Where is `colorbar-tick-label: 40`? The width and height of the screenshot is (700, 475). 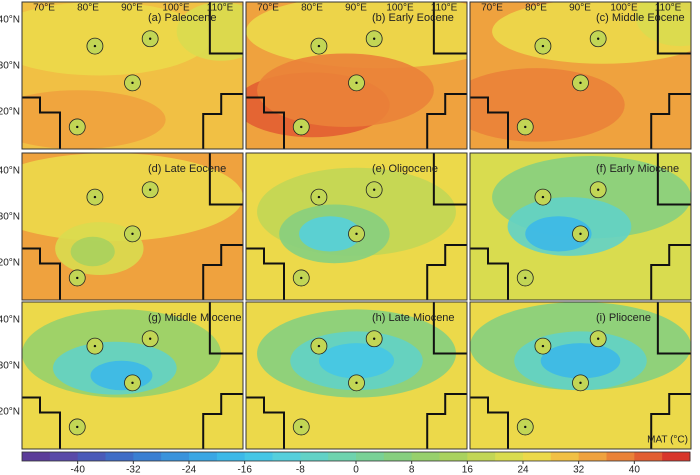 colorbar-tick-label: 40 is located at coordinates (635, 470).